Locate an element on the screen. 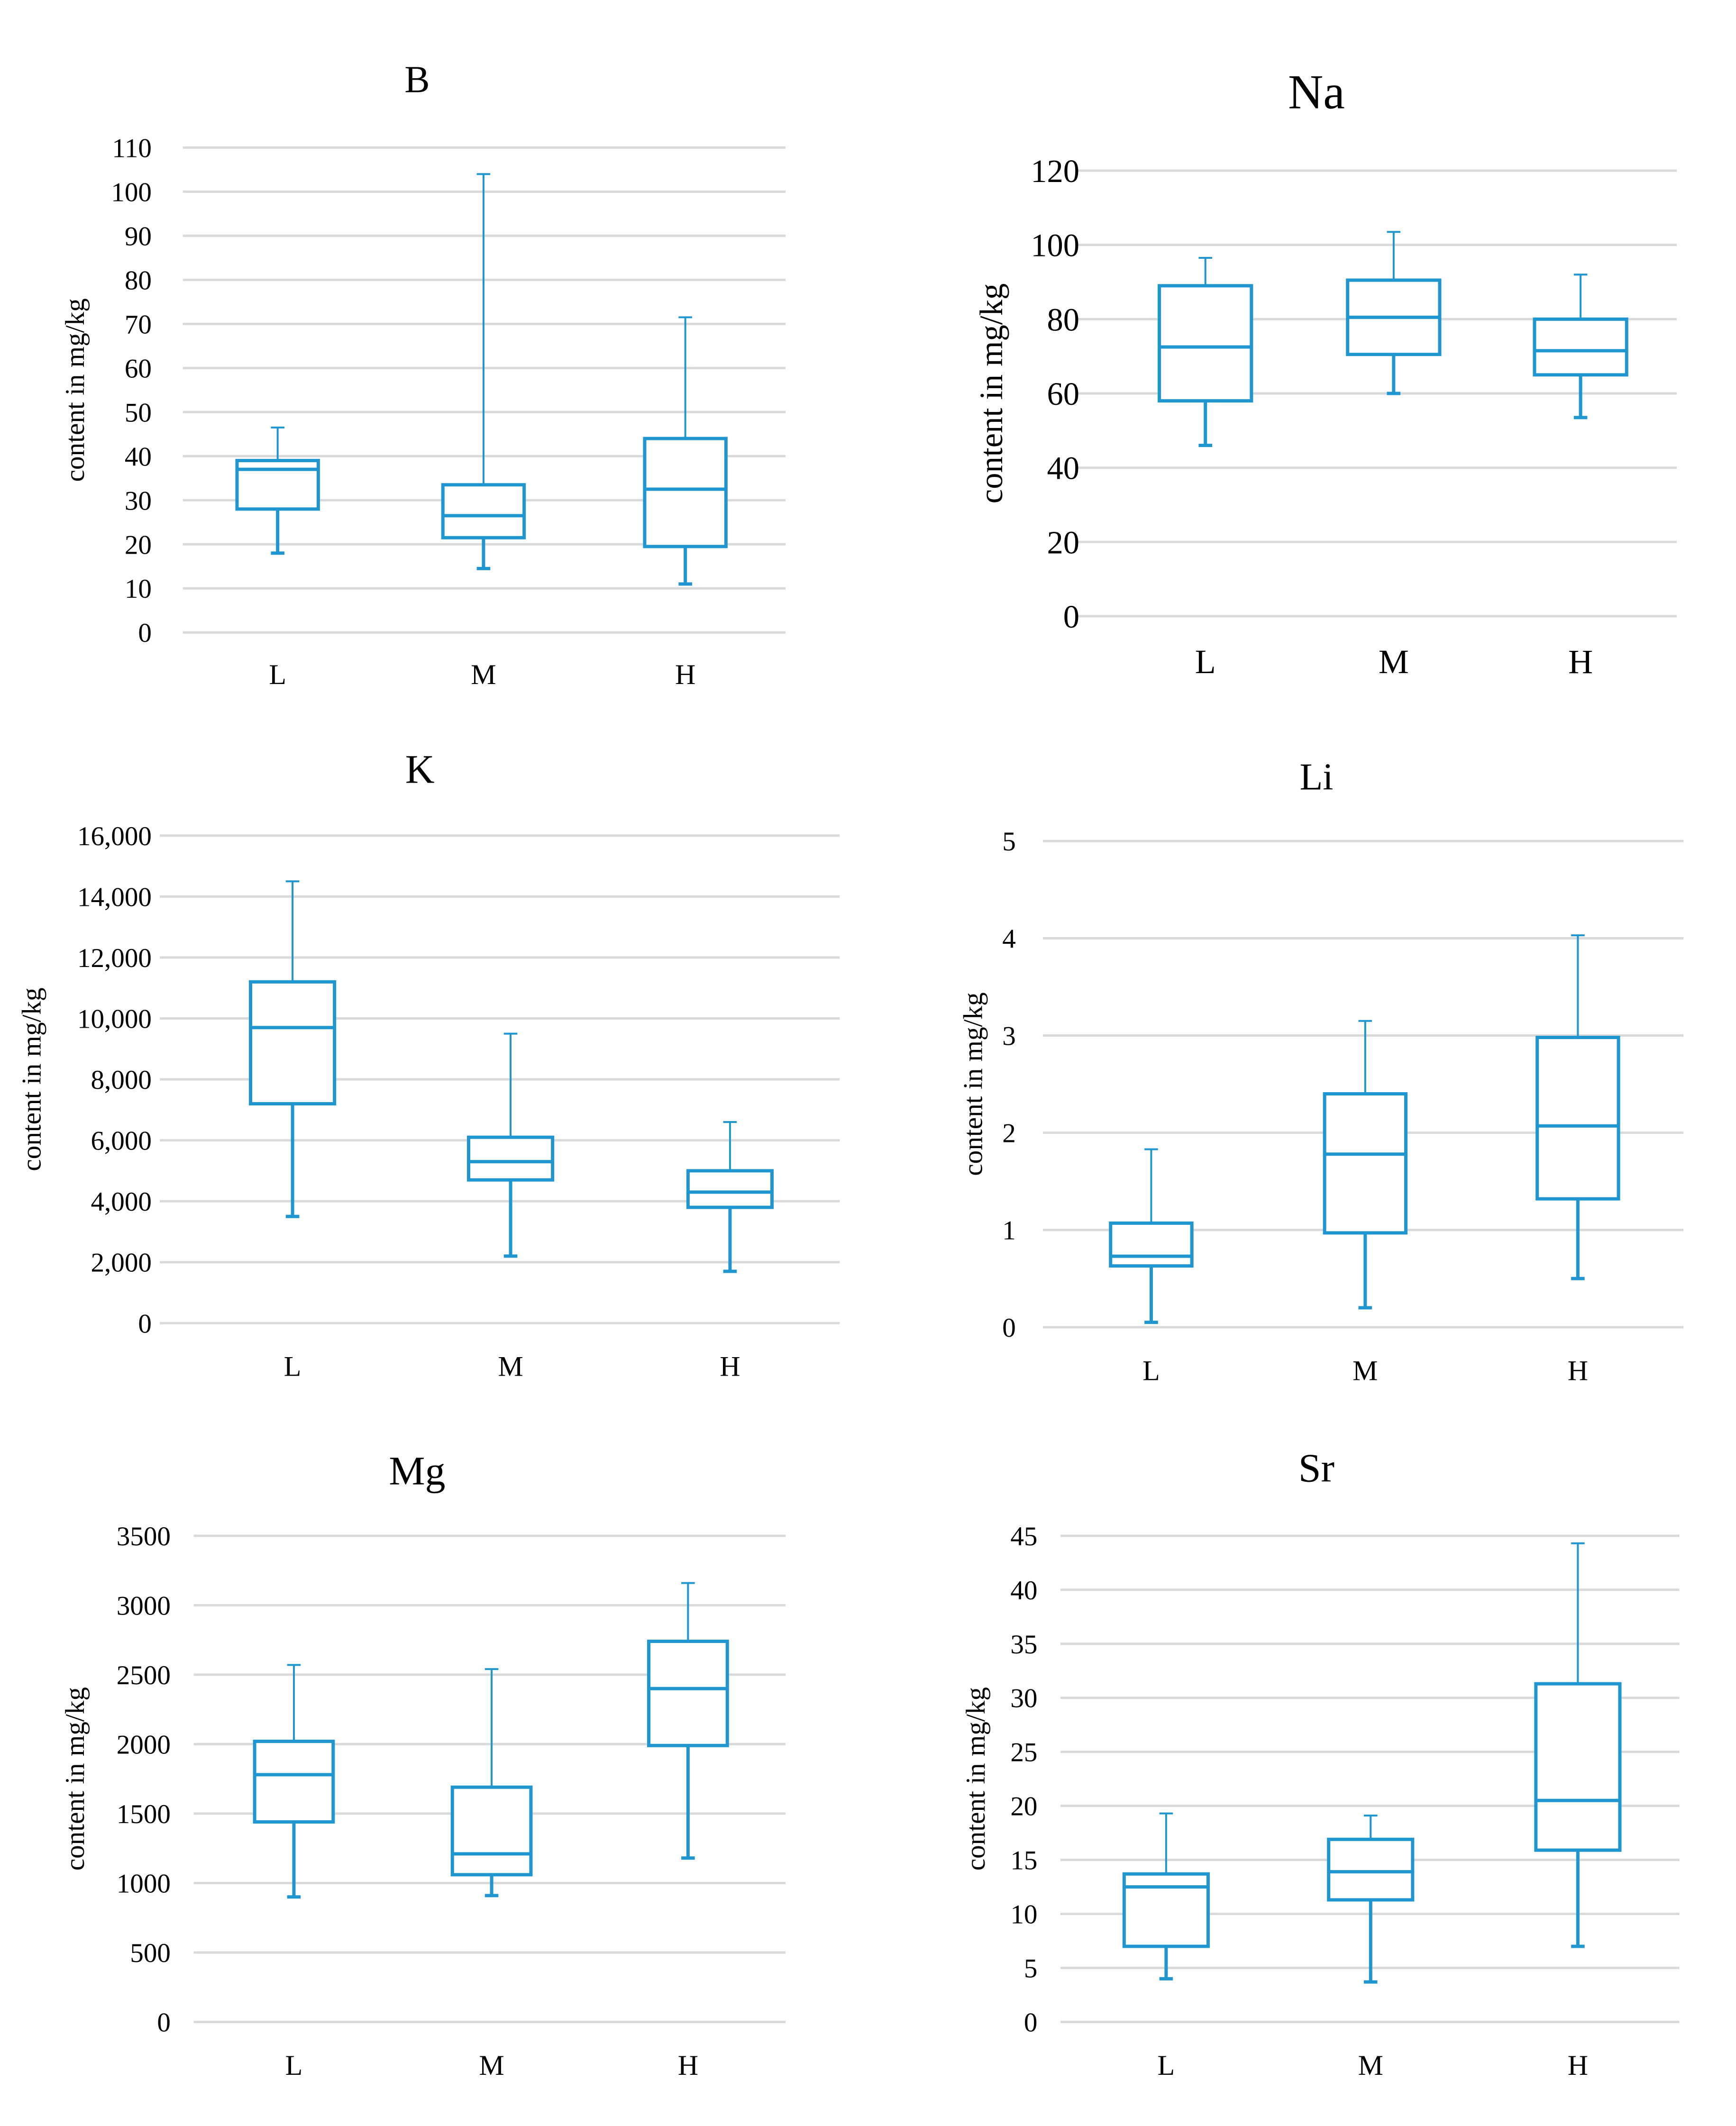 This screenshot has height=2126, width=1736. y-tick-label: 14,000 is located at coordinates (114, 897).